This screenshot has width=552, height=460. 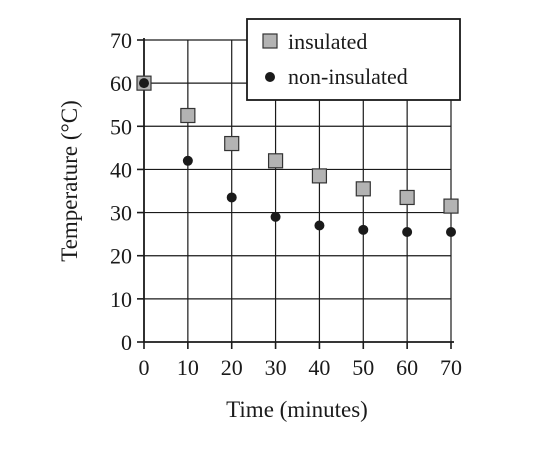 What do you see at coordinates (127, 191) in the screenshot?
I see `y-axis-ticks: 0 10 20 30 40 50 60 70` at bounding box center [127, 191].